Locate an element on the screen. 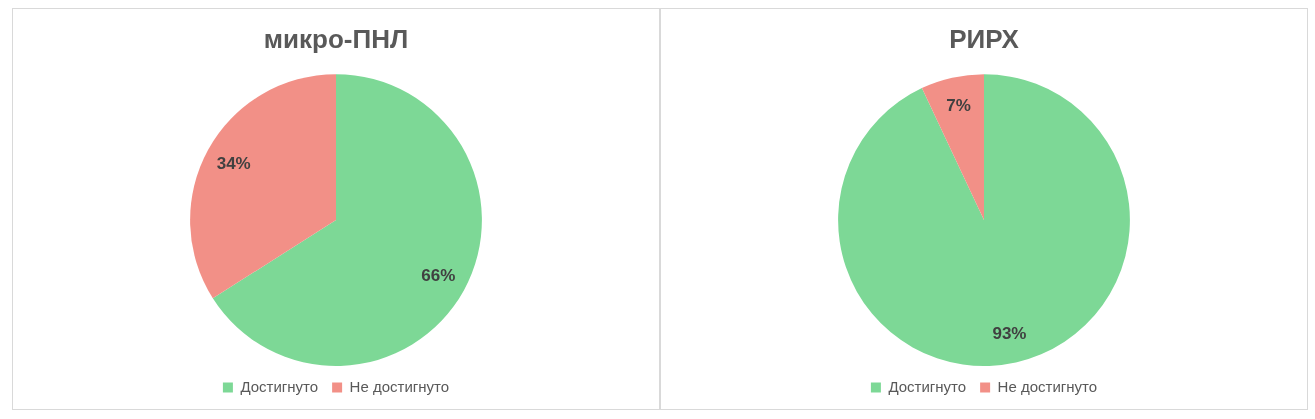  data-label: 34% is located at coordinates (233, 163).